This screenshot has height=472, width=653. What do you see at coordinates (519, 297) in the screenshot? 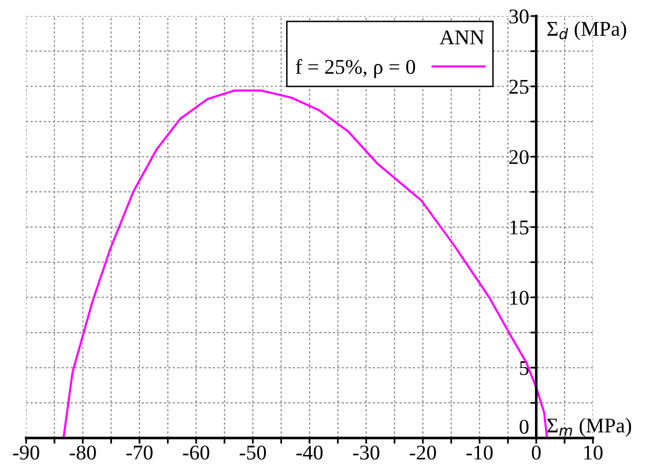
I see `y-tick-label: 10` at bounding box center [519, 297].